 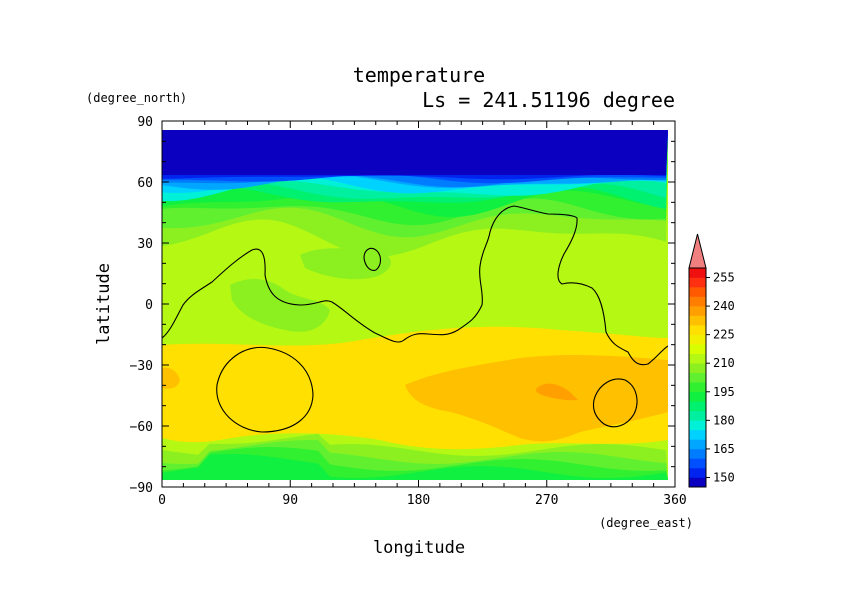 What do you see at coordinates (372, 259) in the screenshot?
I see `contour-crater-east` at bounding box center [372, 259].